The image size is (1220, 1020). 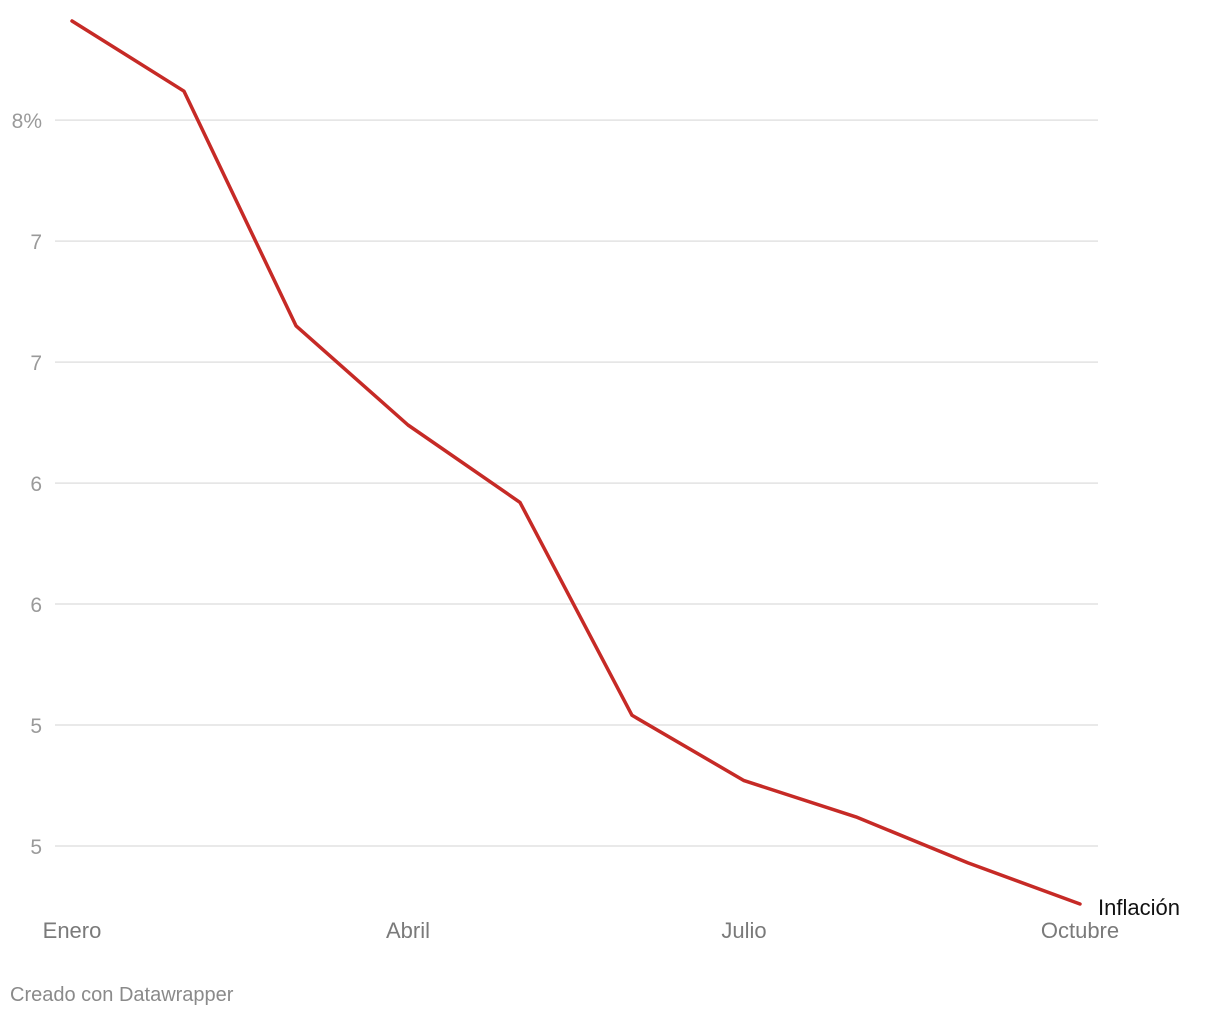 I want to click on series-labels: Inflación, so click(x=1139, y=907).